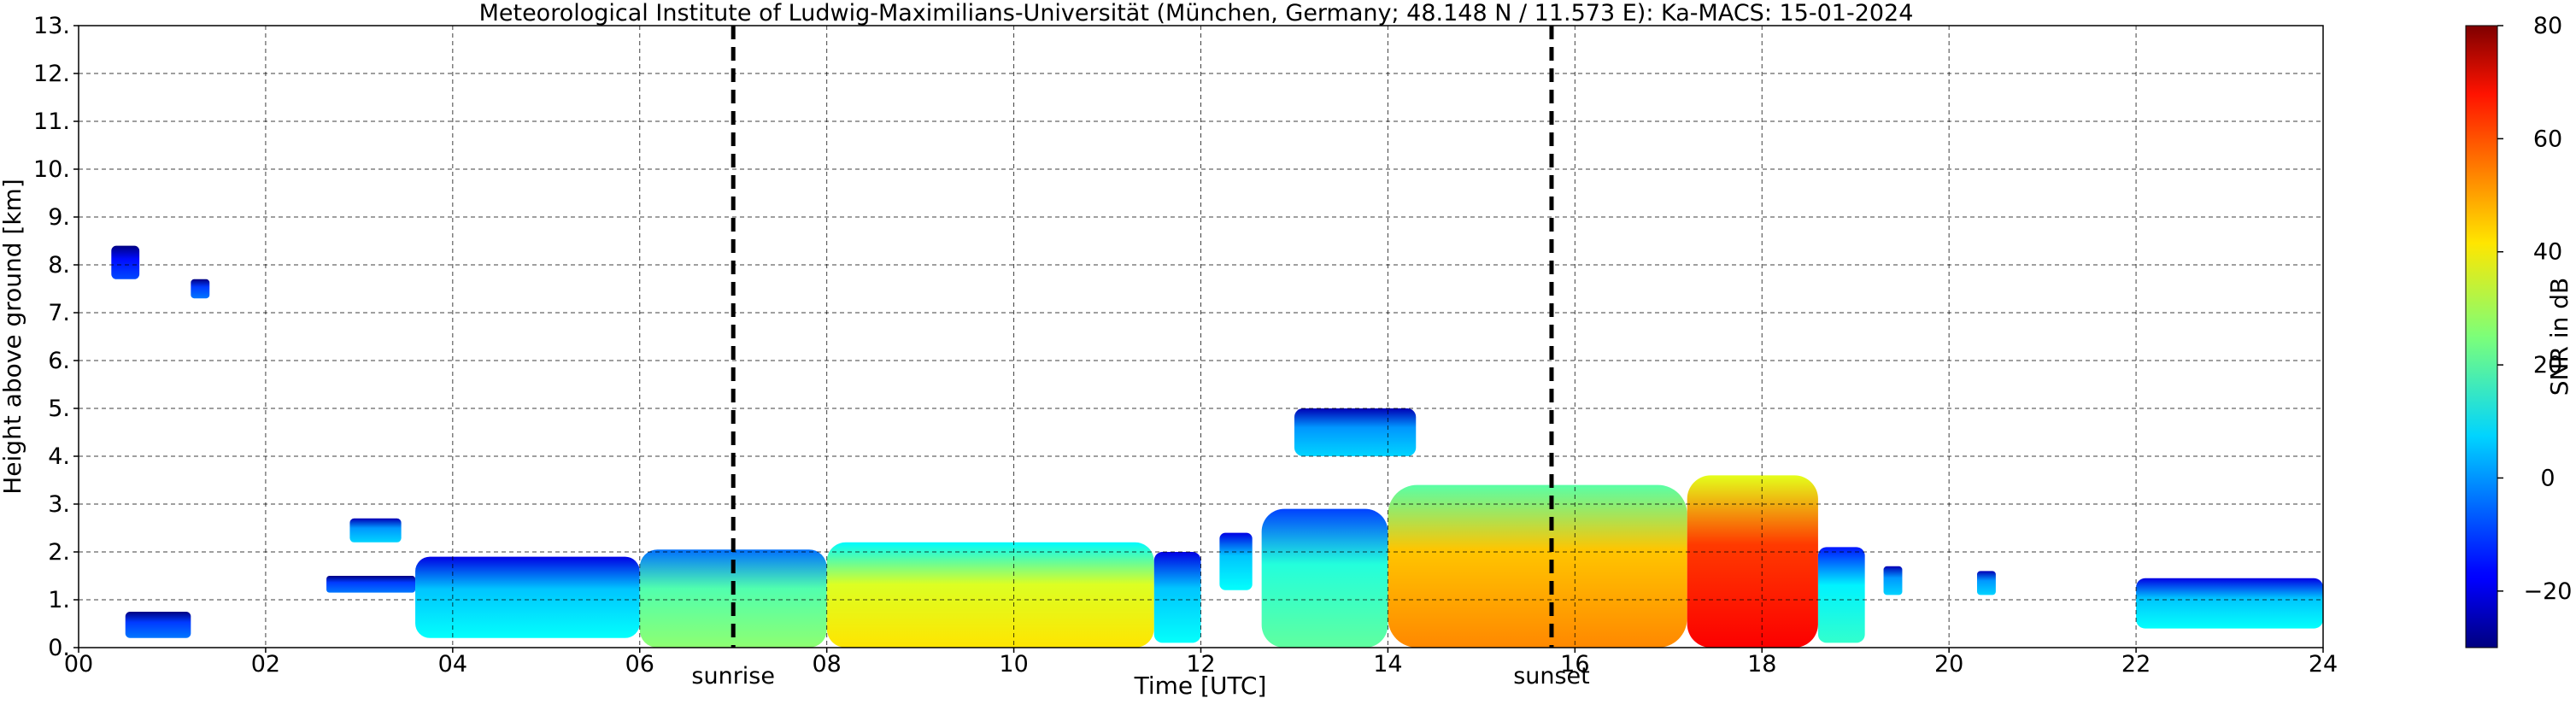 The height and width of the screenshot is (704, 2576). I want to click on colorbar-tick-label: 80, so click(2547, 26).